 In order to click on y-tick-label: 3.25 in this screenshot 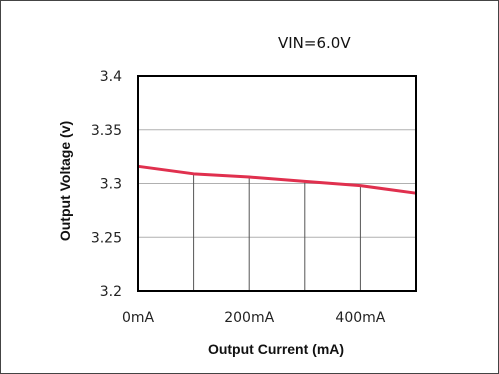, I will do `click(106, 238)`.